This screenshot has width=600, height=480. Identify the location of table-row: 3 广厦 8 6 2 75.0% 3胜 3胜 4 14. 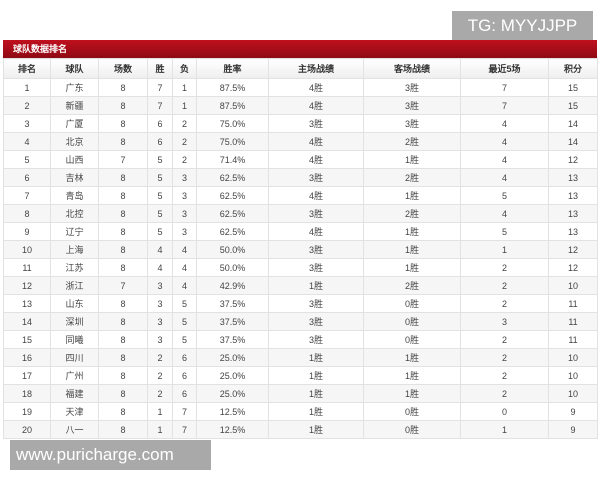
(300, 123).